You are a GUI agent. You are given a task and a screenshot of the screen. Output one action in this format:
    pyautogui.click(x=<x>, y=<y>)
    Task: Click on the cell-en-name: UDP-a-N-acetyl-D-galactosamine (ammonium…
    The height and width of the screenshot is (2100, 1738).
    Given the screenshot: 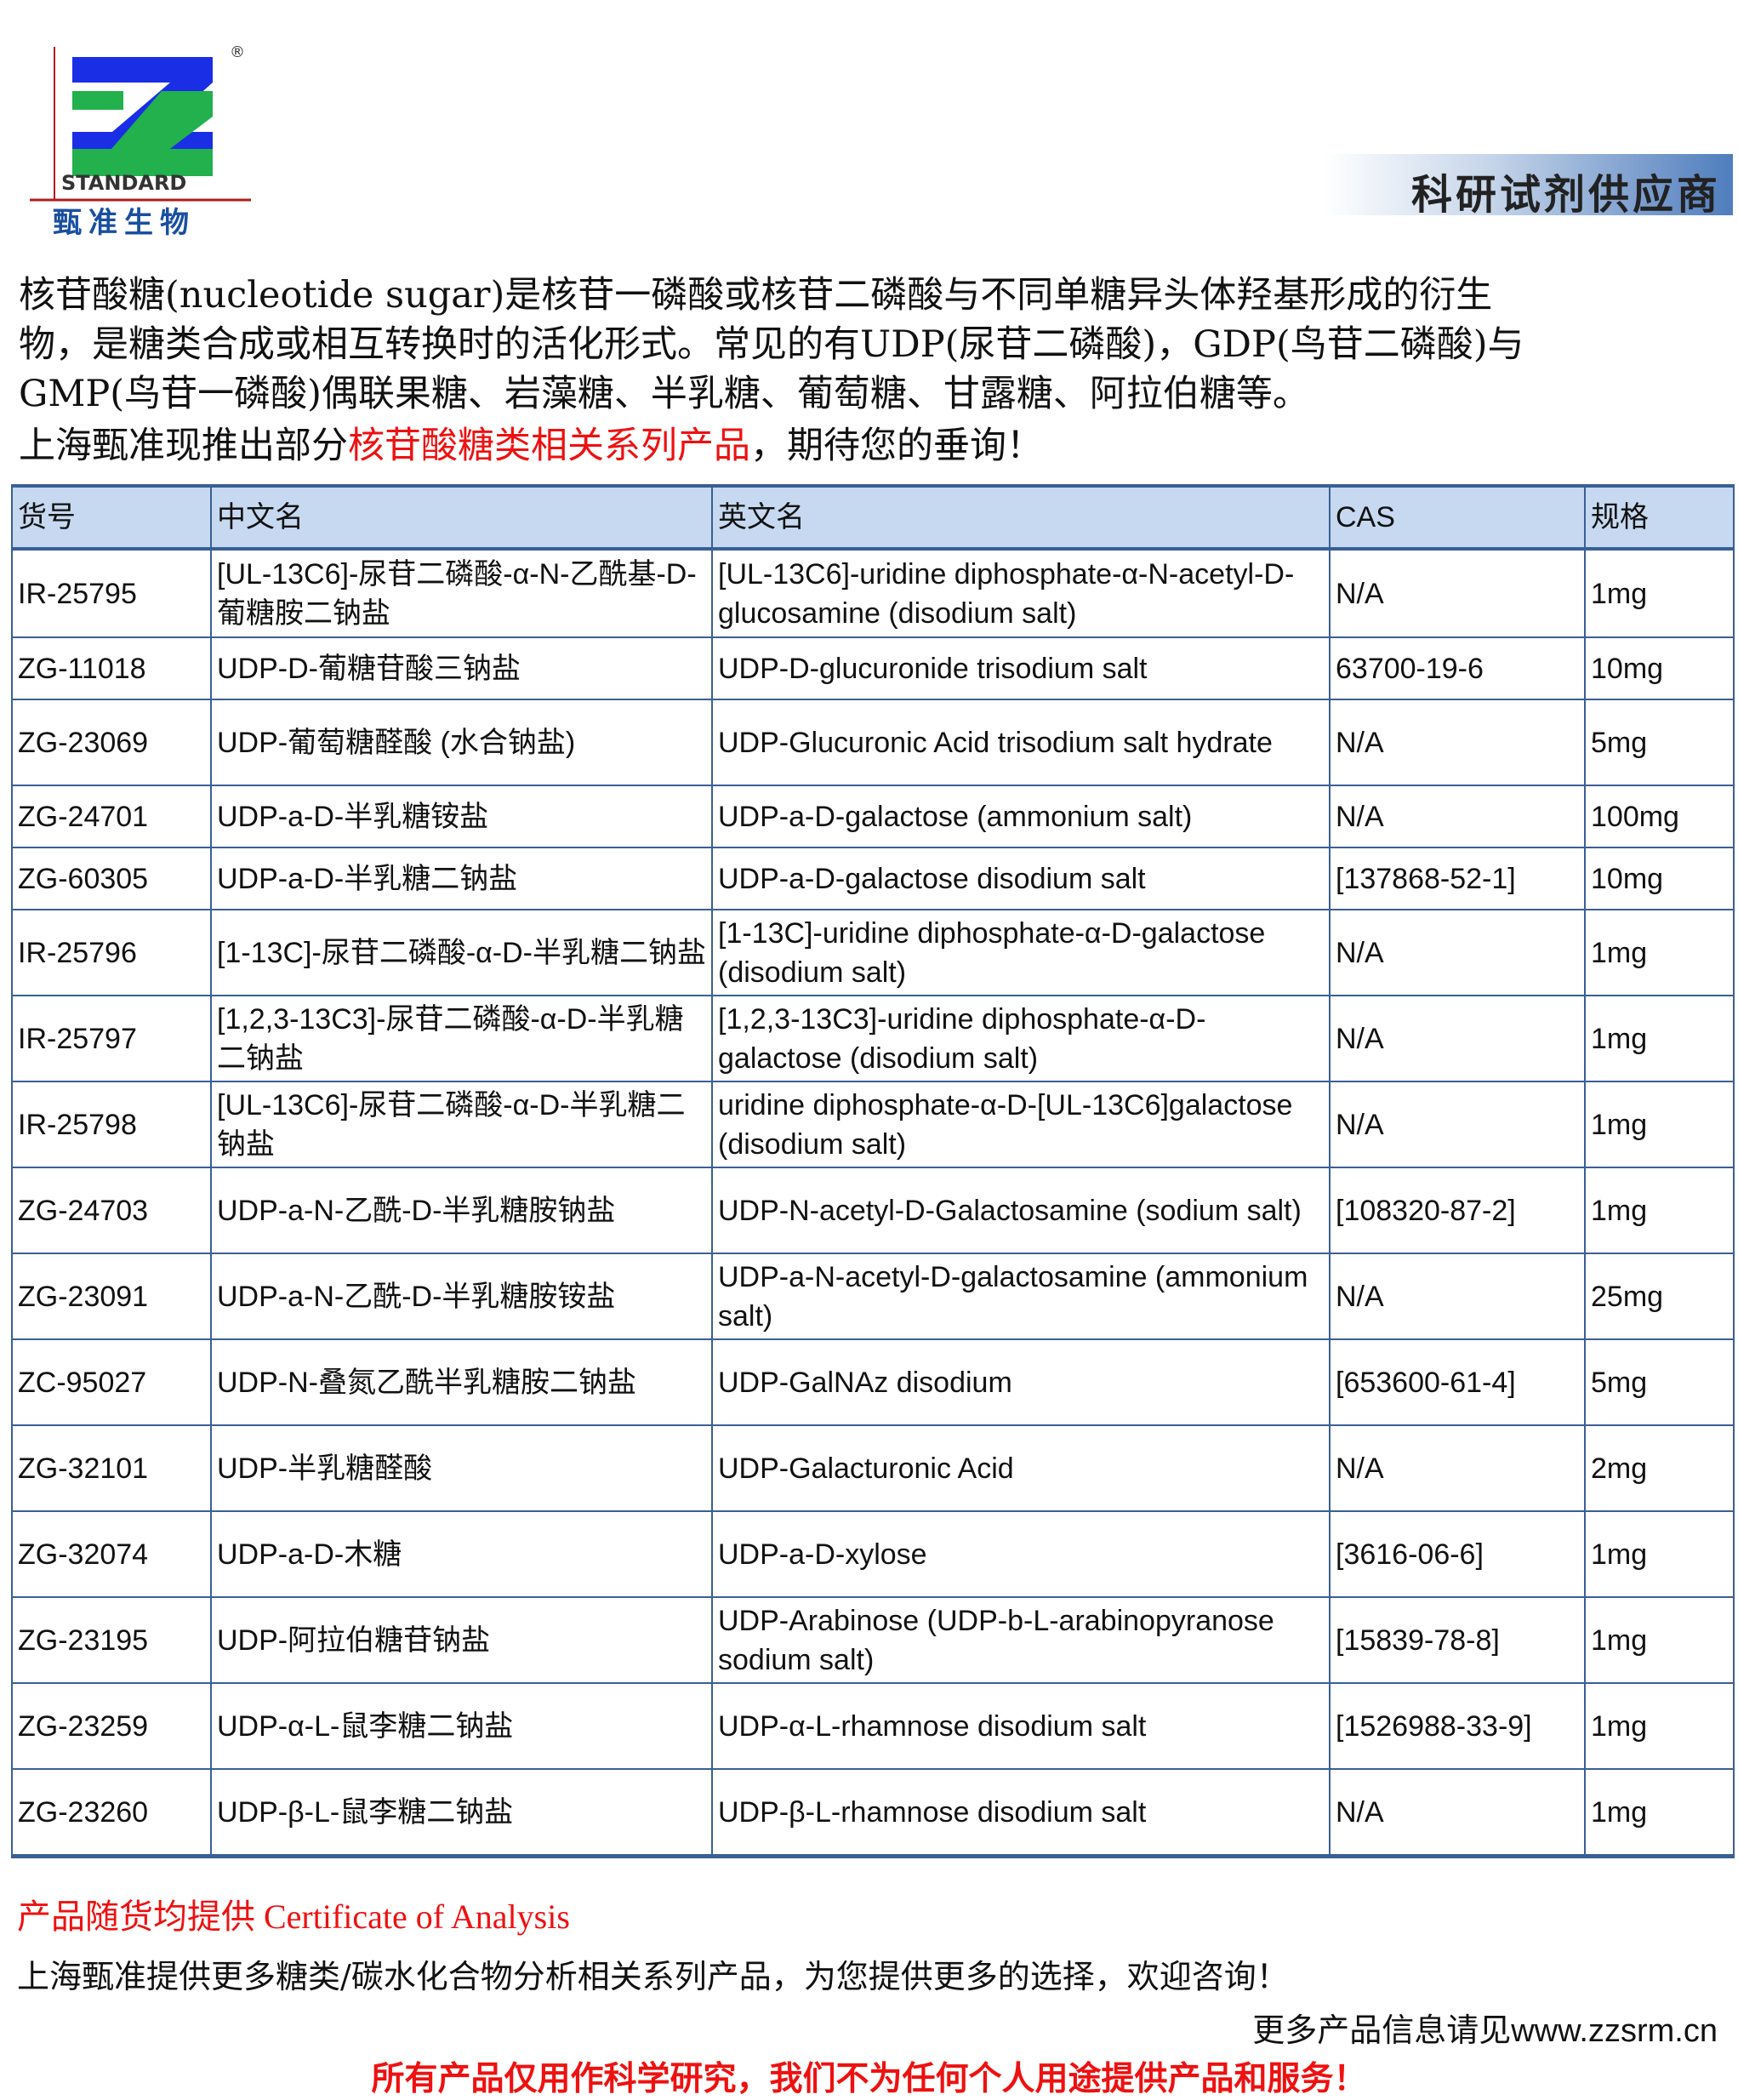 What is the action you would take?
    pyautogui.click(x=1021, y=1296)
    